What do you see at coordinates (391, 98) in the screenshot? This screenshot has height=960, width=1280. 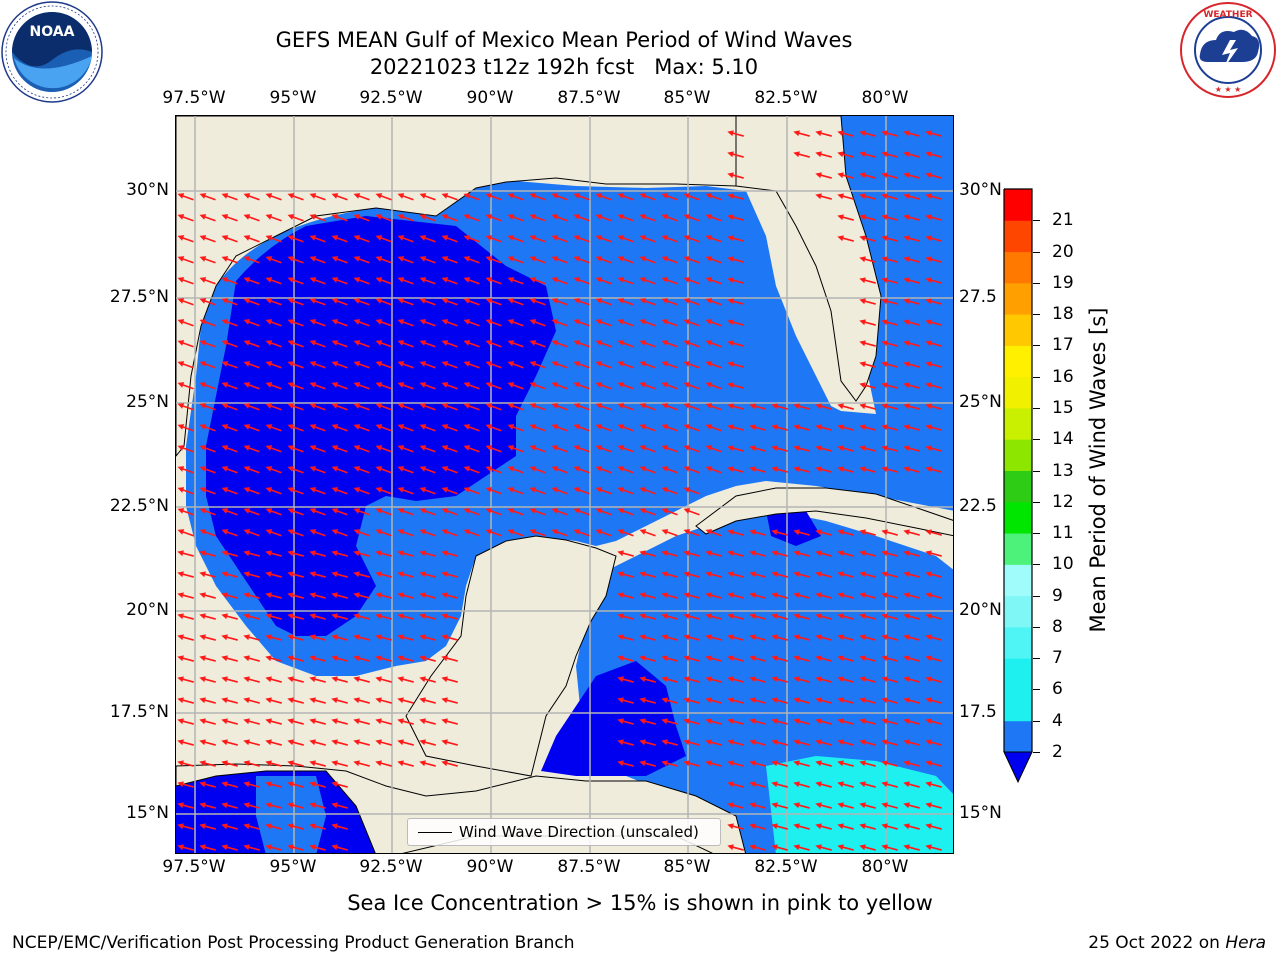 I see `lon-top-label: 92.5°W` at bounding box center [391, 98].